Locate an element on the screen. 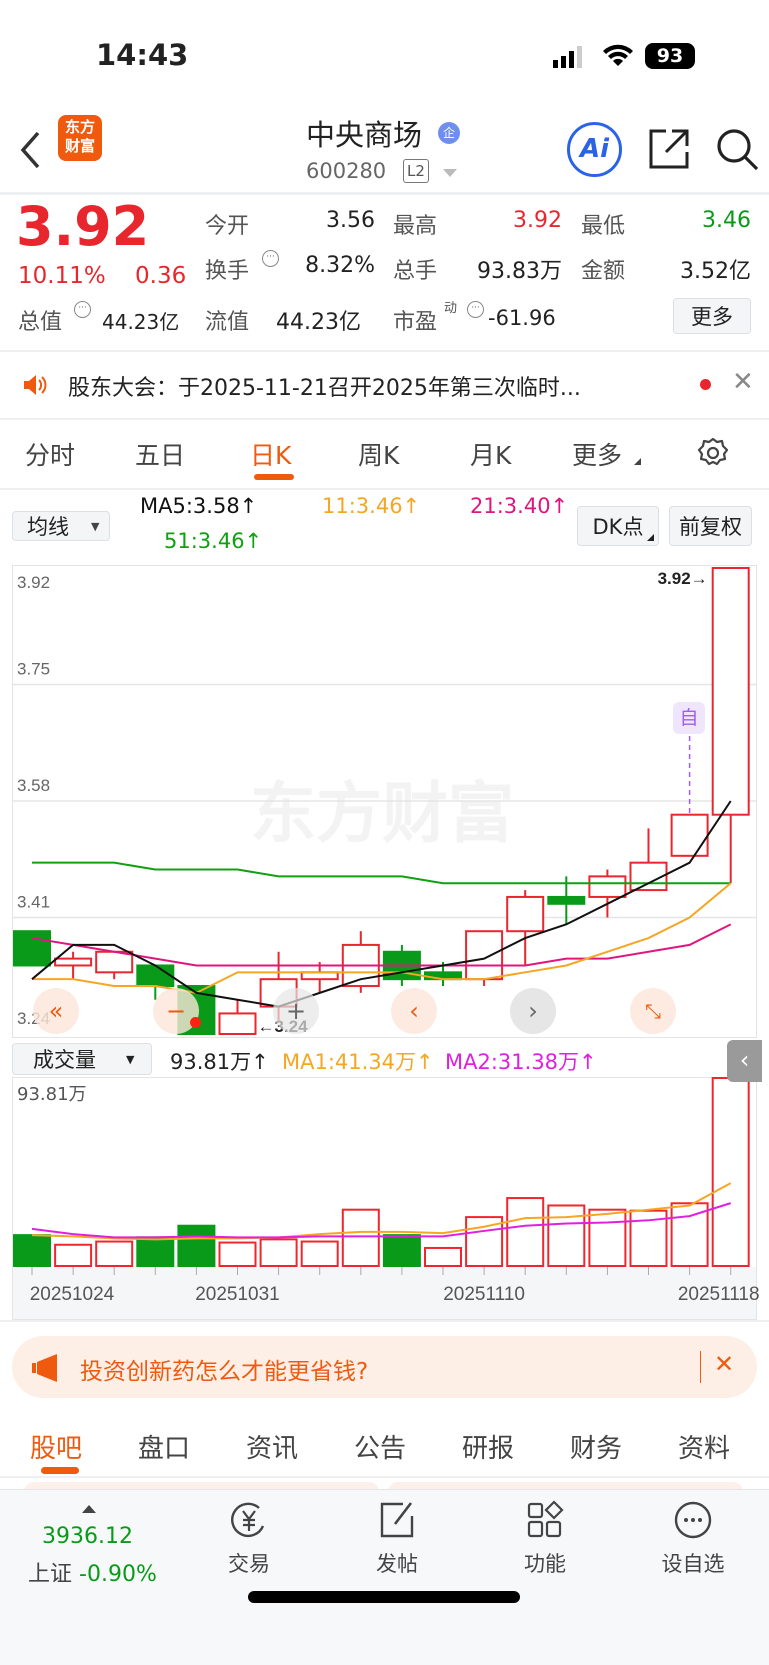  volume-chart is located at coordinates (384, 1198).